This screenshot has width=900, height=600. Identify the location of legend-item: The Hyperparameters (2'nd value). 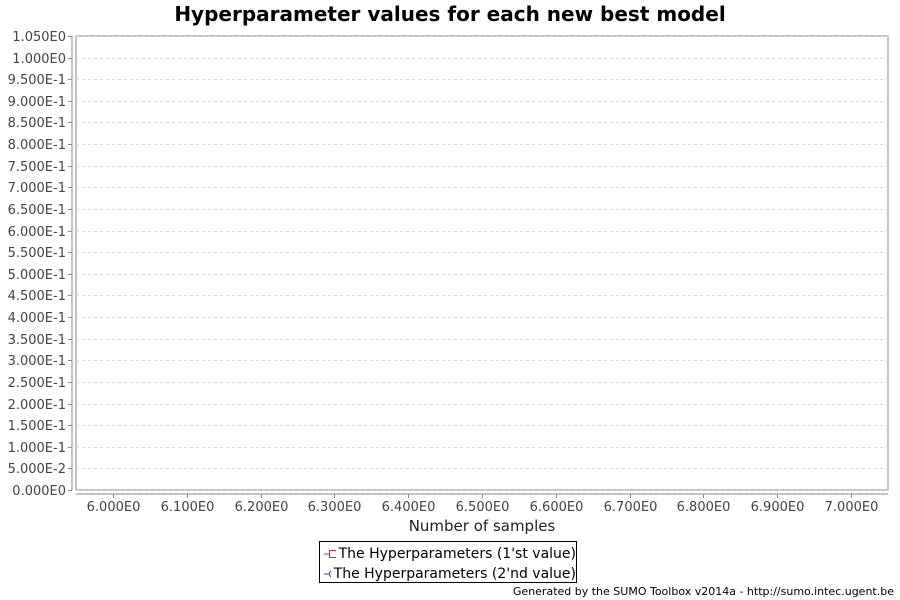
(449, 574).